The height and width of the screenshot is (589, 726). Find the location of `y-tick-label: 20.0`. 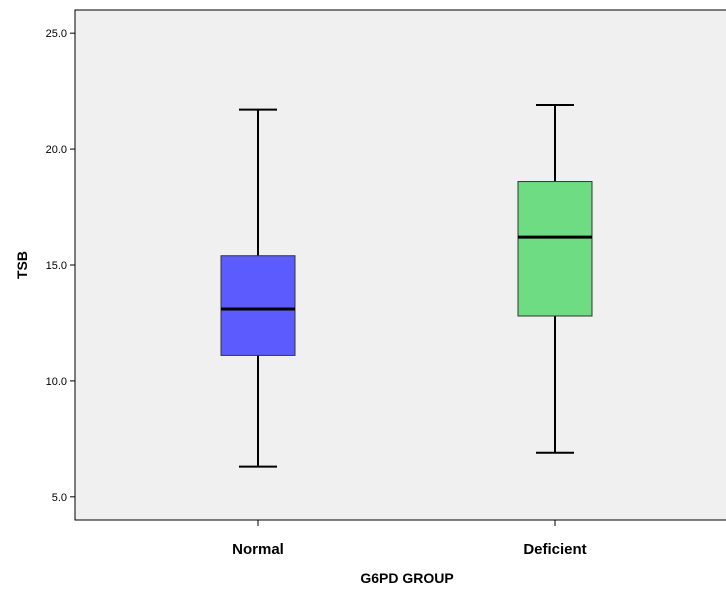

y-tick-label: 20.0 is located at coordinates (56, 150).